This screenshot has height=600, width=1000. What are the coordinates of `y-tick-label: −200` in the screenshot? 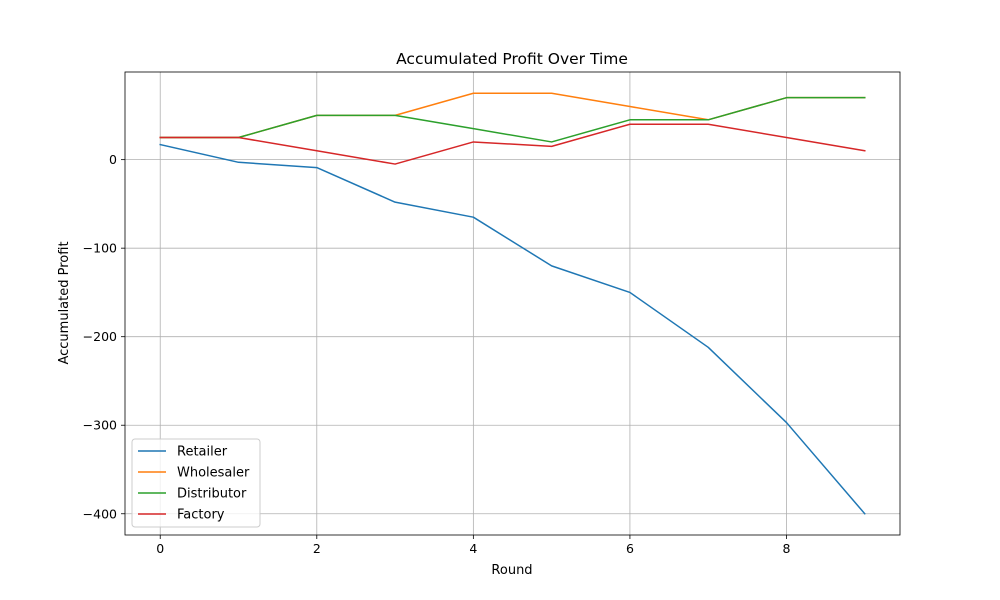 It's located at (100, 336).